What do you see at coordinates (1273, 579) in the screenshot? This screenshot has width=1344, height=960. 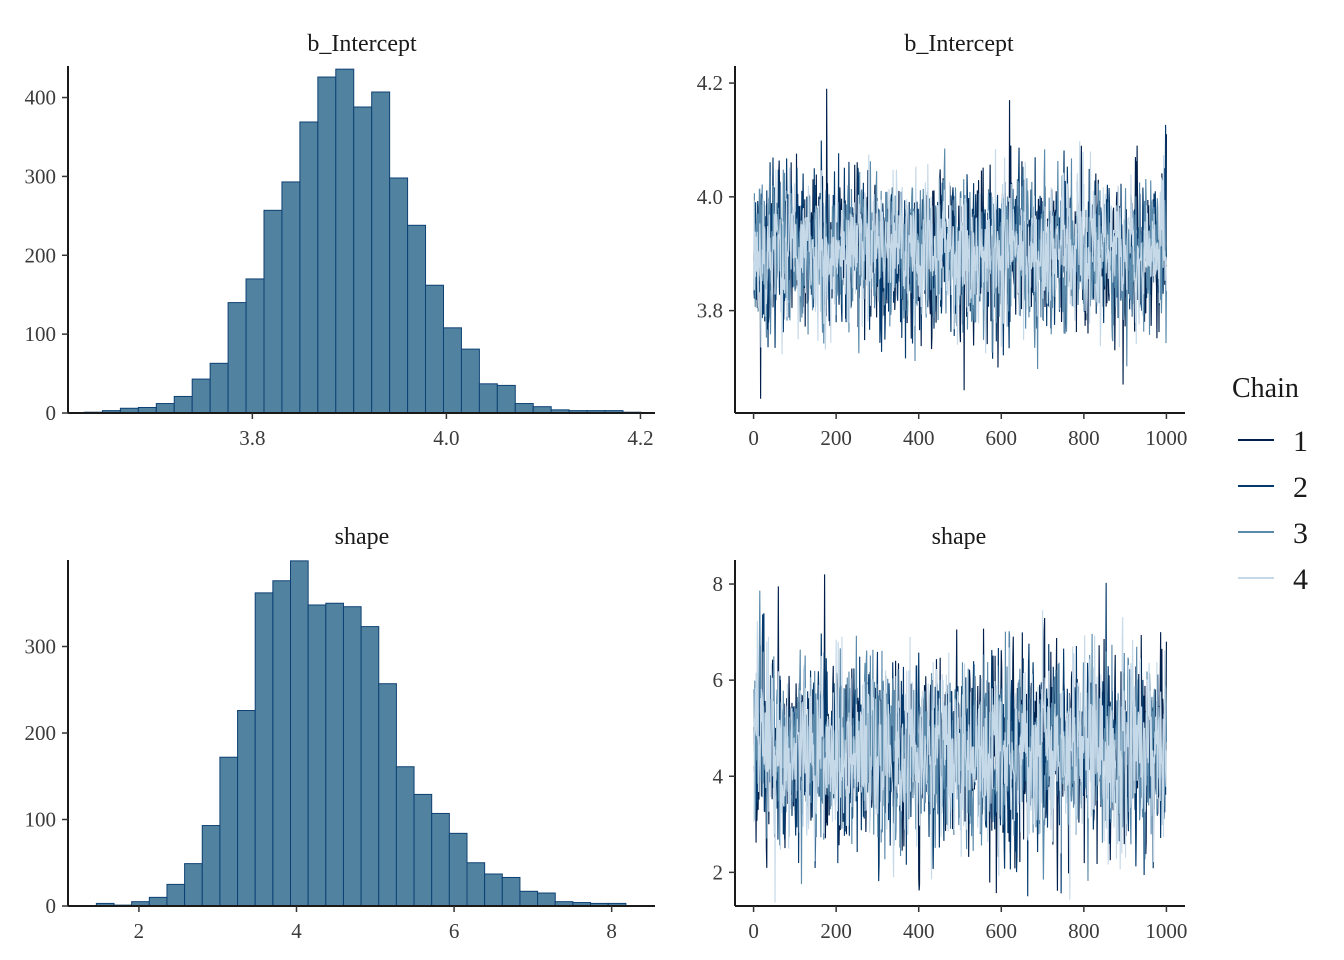 I see `legend-item: 4` at bounding box center [1273, 579].